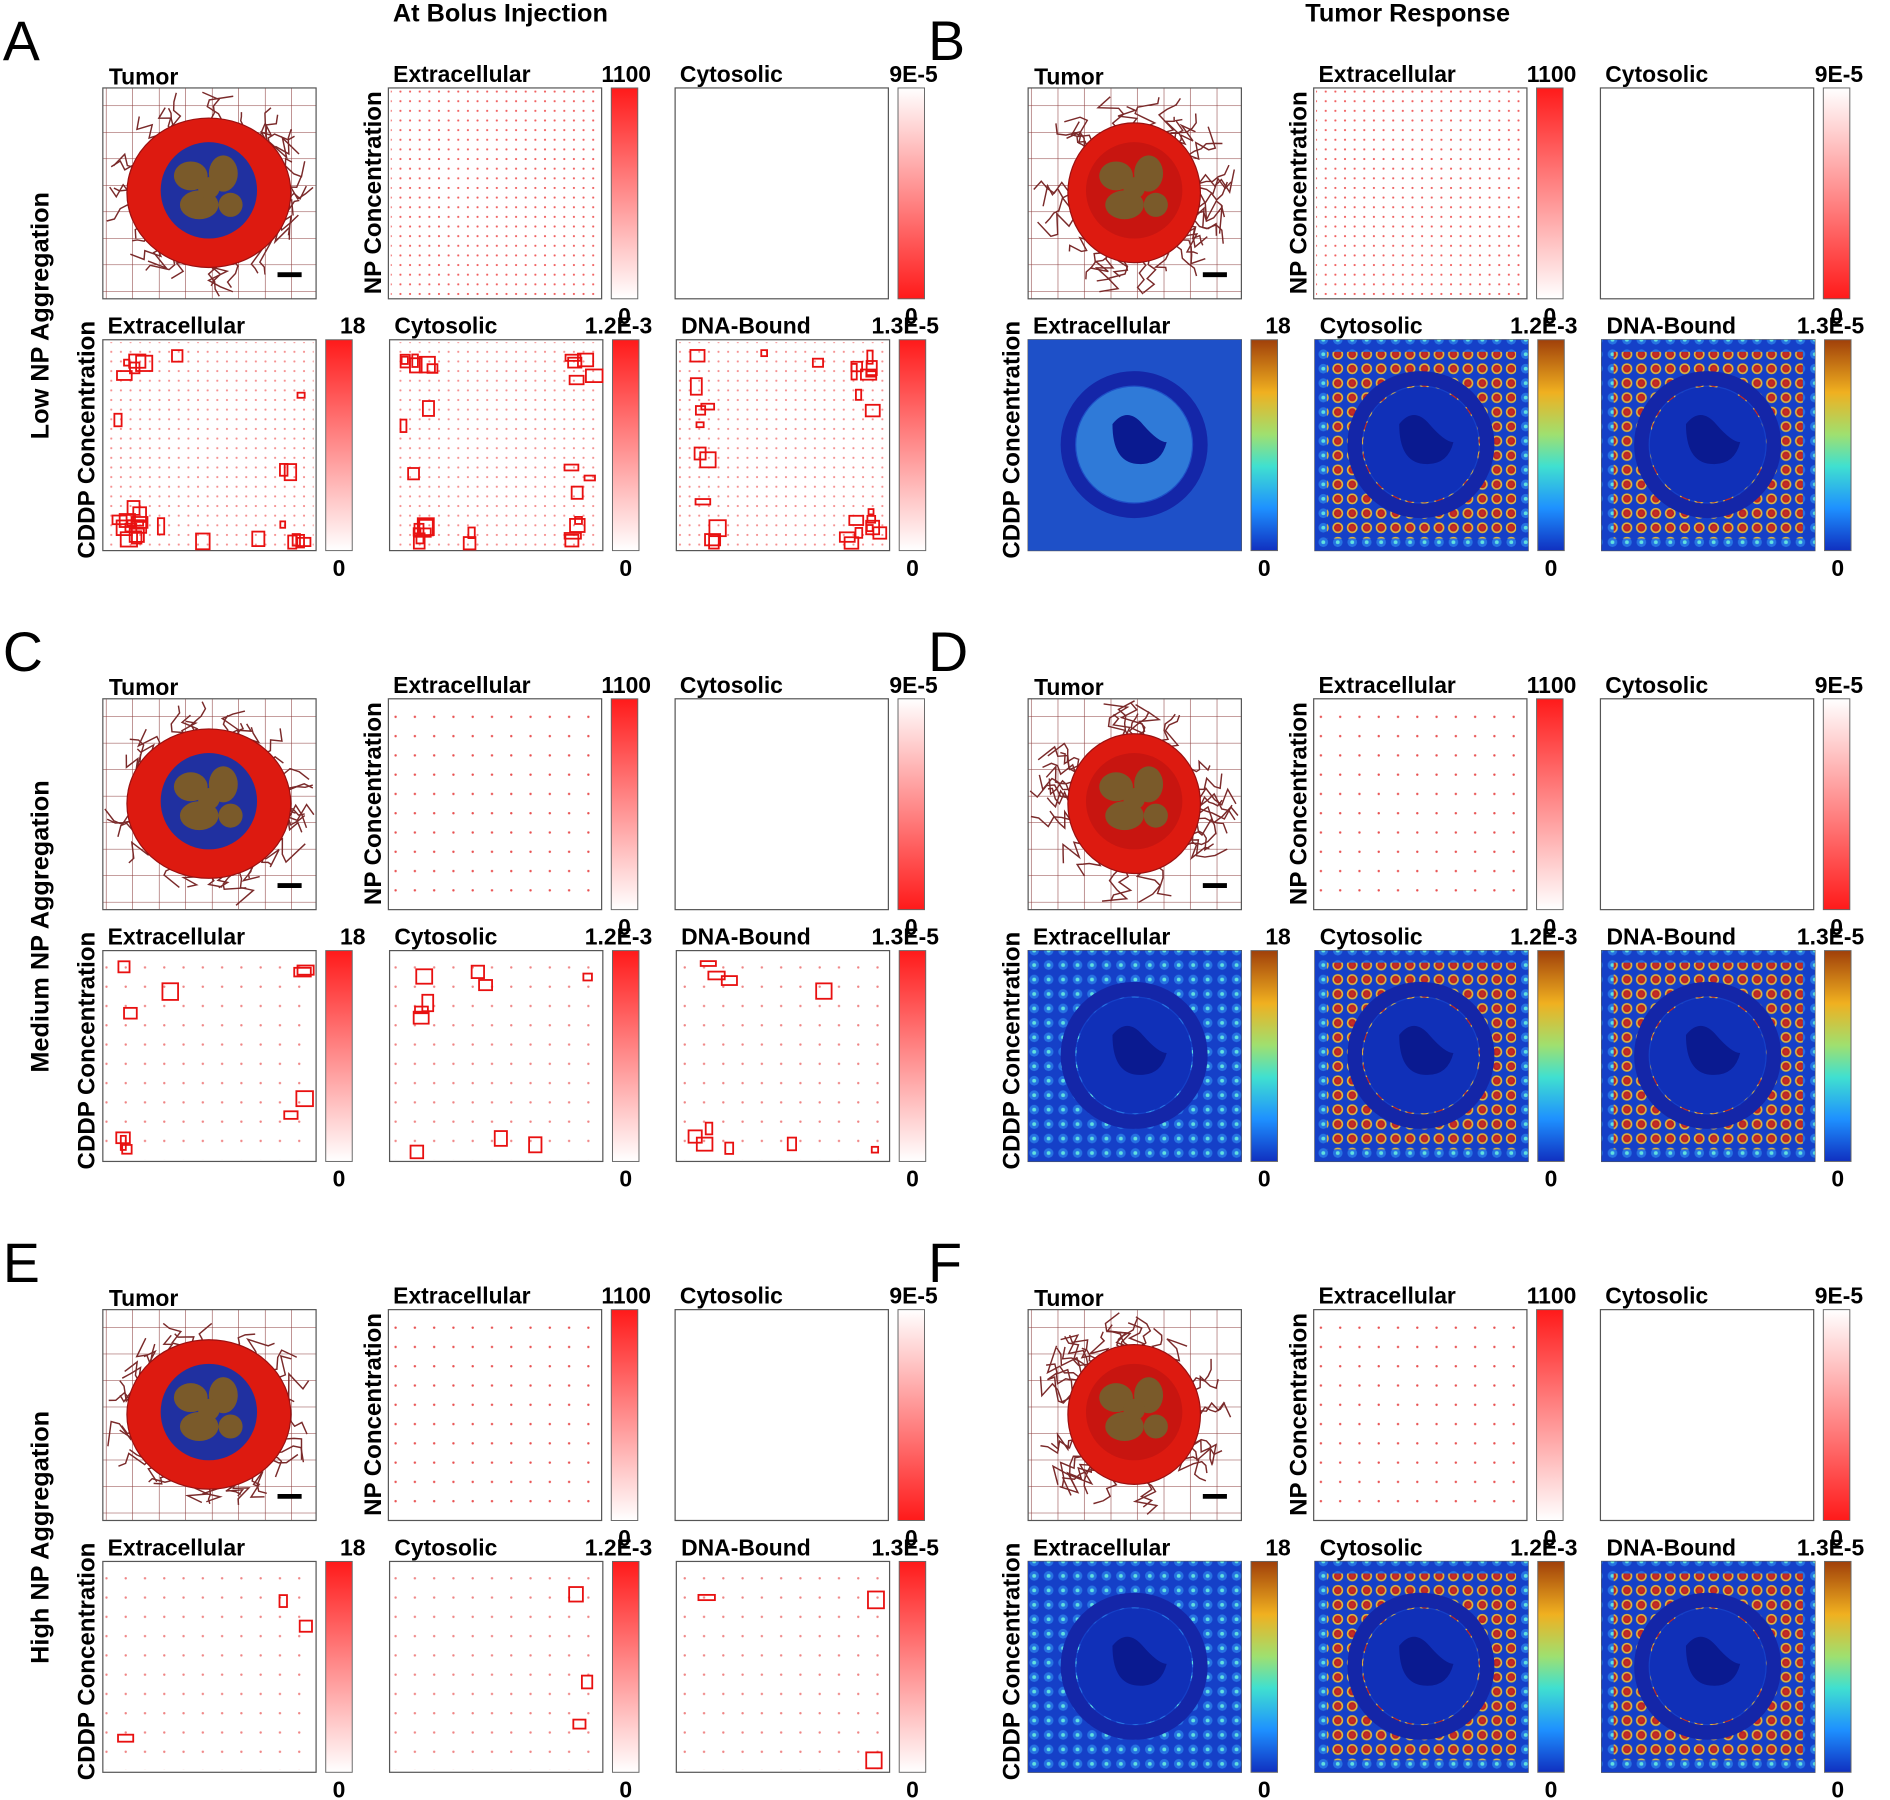 This screenshot has width=1890, height=1800. Describe the element at coordinates (626, 74) in the screenshot. I see `colorbar-max: 1100` at that location.